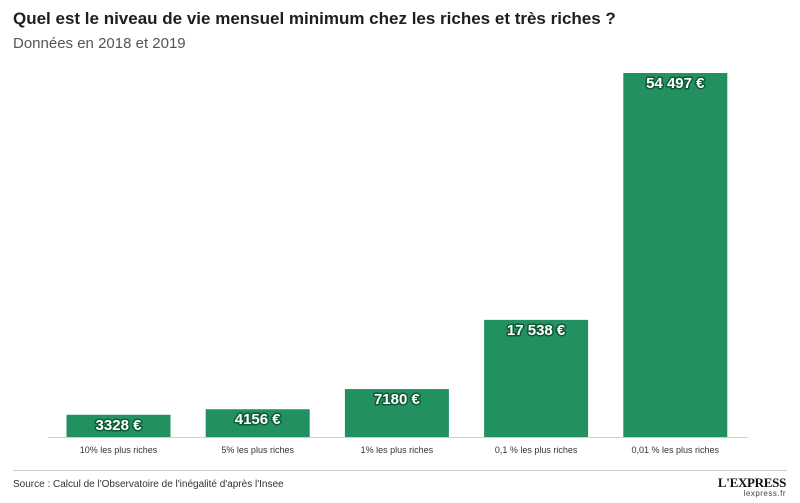 Image resolution: width=800 pixels, height=503 pixels. I want to click on logo-url: lexpress.fr, so click(764, 493).